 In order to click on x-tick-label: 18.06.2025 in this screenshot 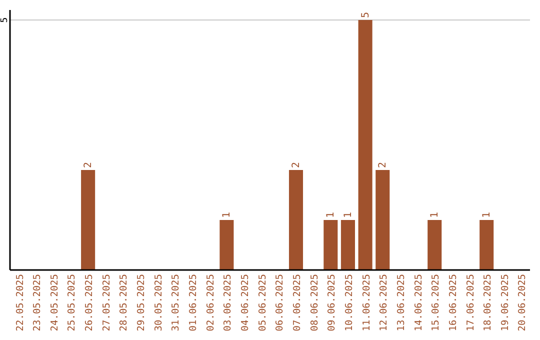, I will do `click(488, 303)`.